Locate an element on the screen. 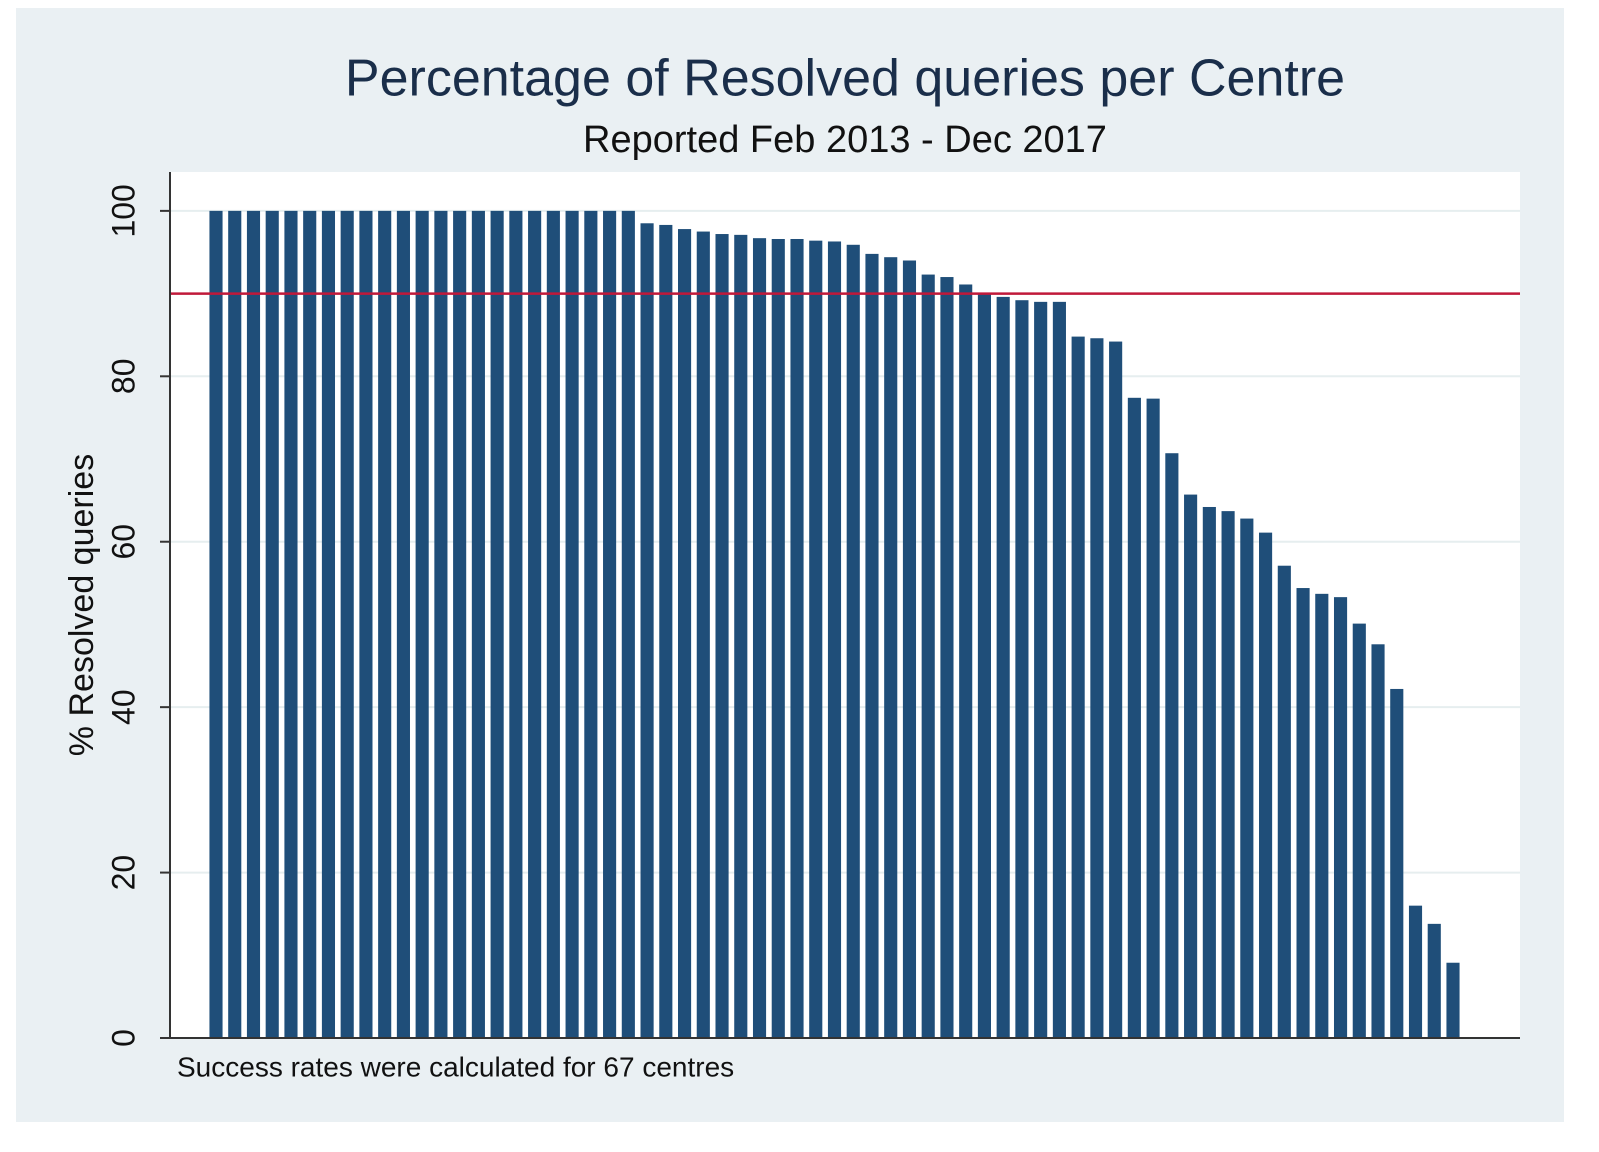  y-tick-label: 60 is located at coordinates (123, 542).